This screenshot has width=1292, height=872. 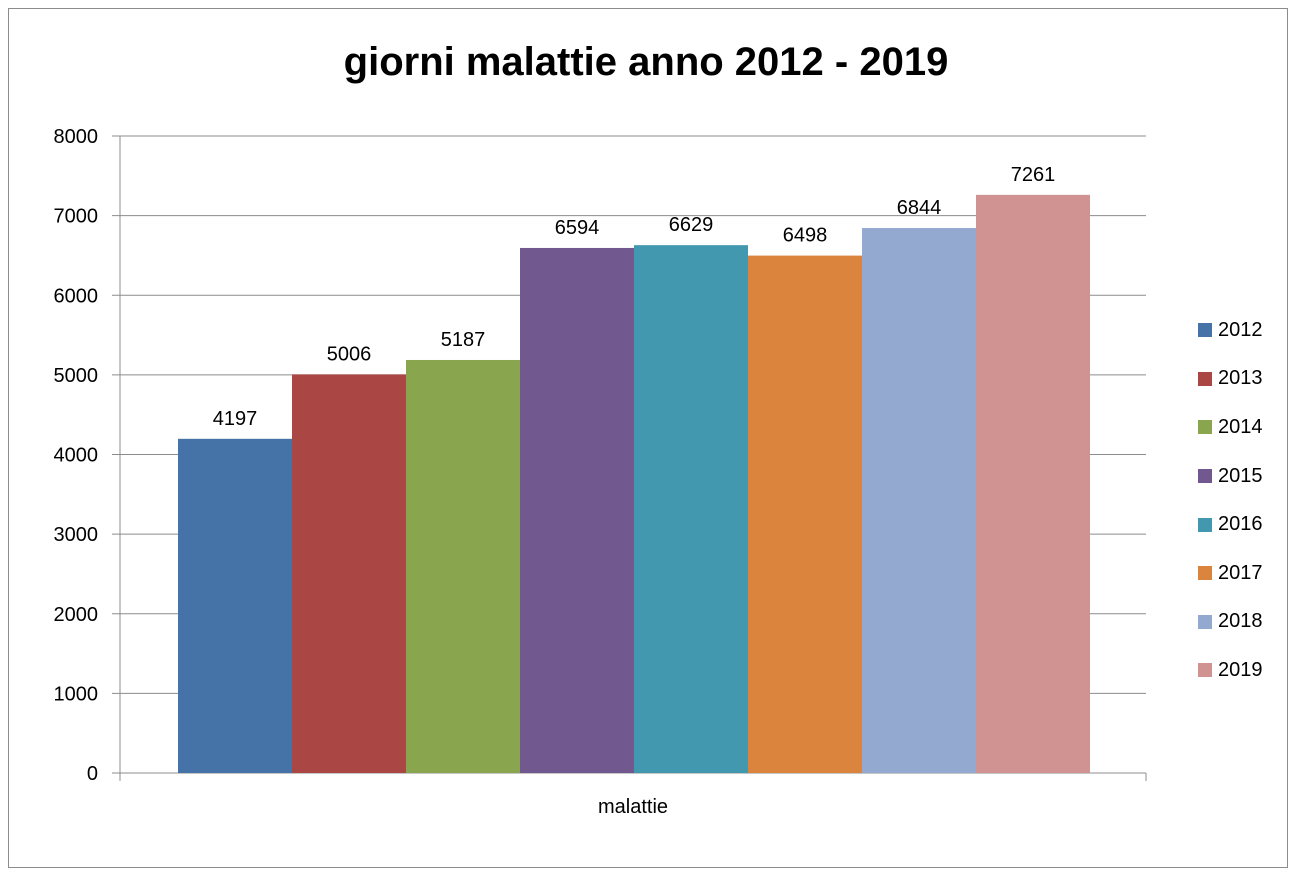 What do you see at coordinates (76, 535) in the screenshot?
I see `y-tick-label: 3000` at bounding box center [76, 535].